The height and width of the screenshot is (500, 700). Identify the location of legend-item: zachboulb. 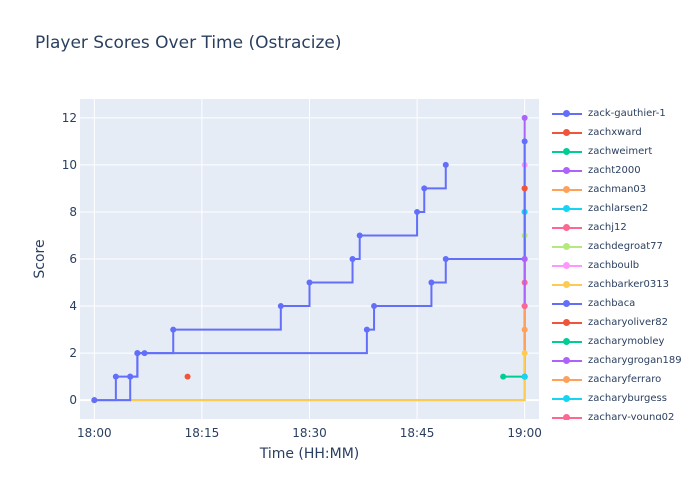
(626, 265).